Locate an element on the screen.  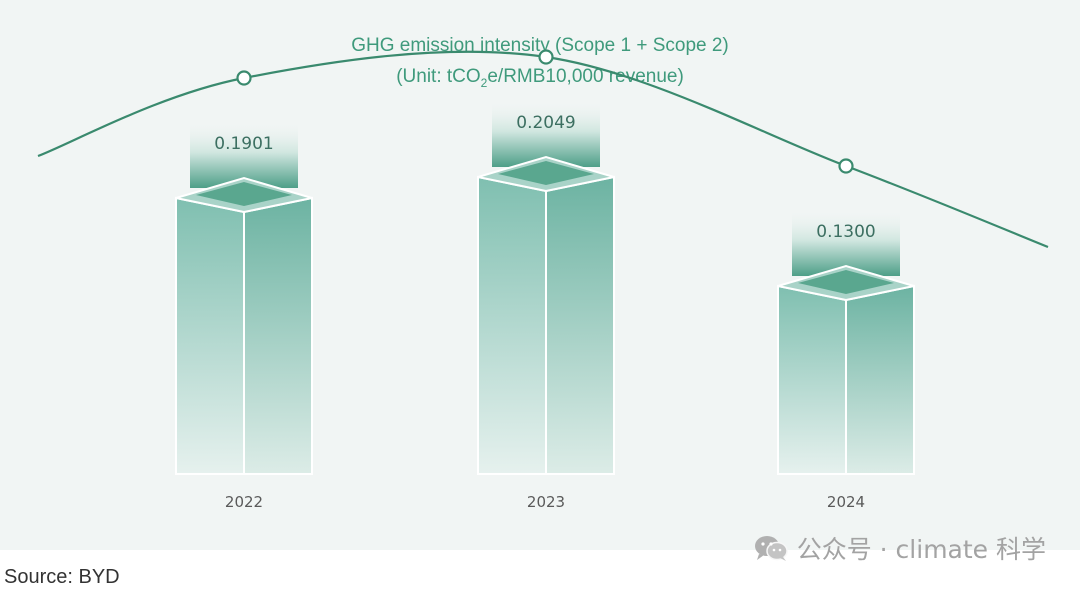
trend-point-2024 is located at coordinates (846, 166).